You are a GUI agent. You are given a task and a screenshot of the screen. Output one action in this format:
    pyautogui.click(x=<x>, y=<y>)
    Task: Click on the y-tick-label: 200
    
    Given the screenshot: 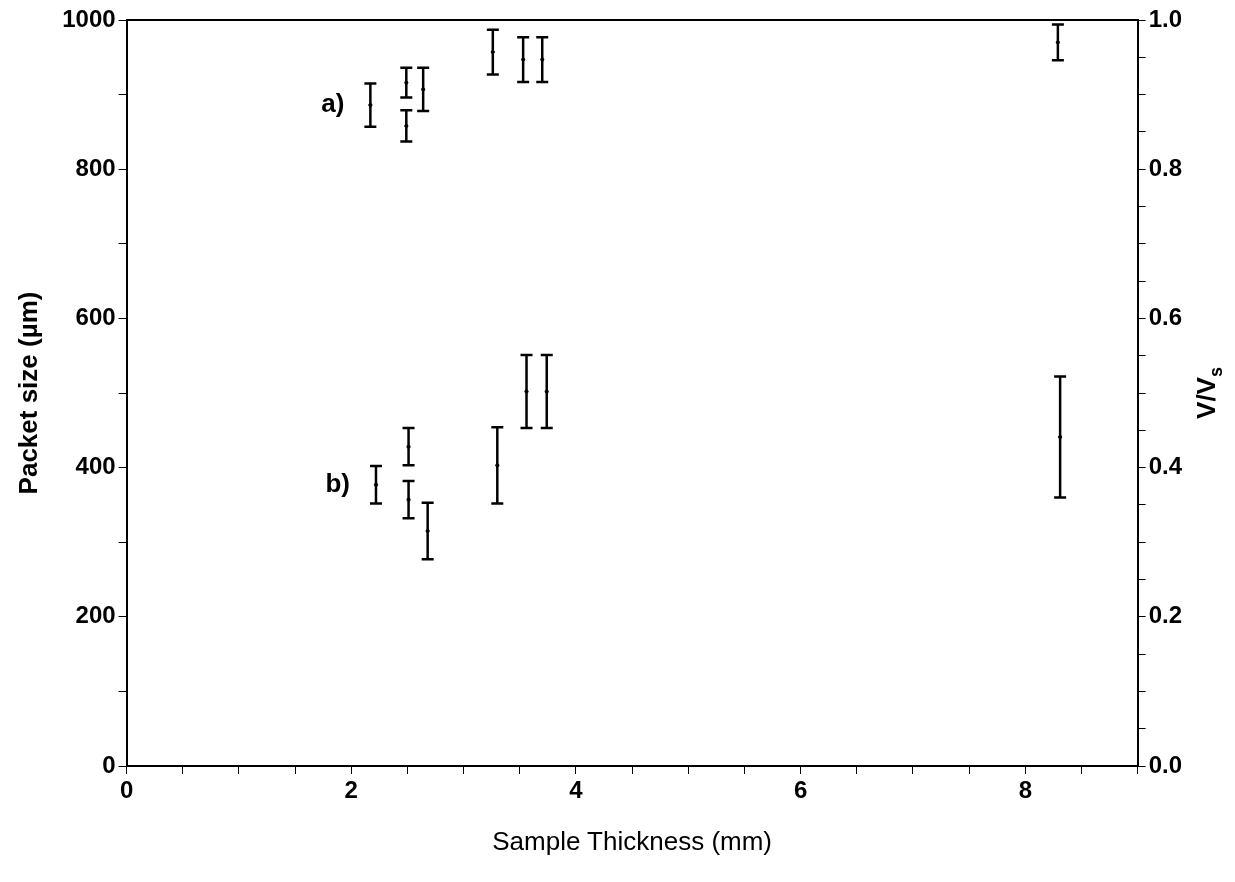 What is the action you would take?
    pyautogui.click(x=95, y=615)
    